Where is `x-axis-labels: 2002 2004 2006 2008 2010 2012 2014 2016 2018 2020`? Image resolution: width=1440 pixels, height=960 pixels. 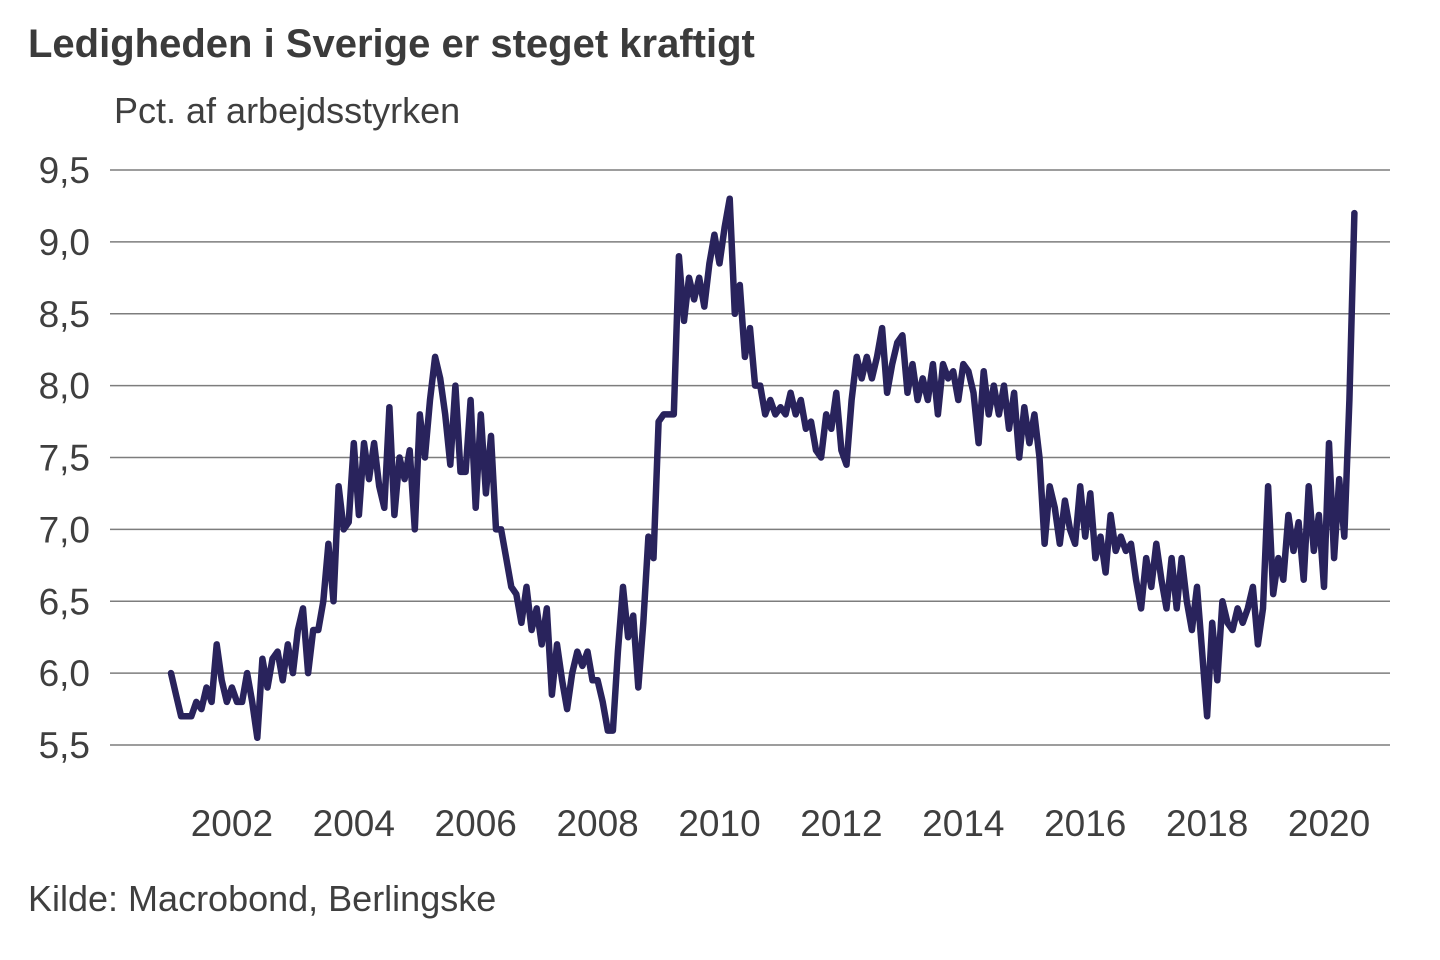 x-axis-labels: 2002 2004 2006 2008 2010 2012 2014 2016 2018 2020 is located at coordinates (780, 823).